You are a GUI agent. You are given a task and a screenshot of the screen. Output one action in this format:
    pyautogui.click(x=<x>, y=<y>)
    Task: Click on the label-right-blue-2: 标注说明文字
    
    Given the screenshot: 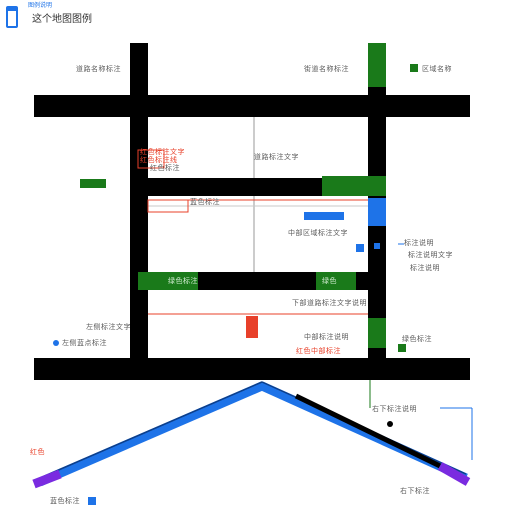 What is the action you would take?
    pyautogui.click(x=430, y=255)
    